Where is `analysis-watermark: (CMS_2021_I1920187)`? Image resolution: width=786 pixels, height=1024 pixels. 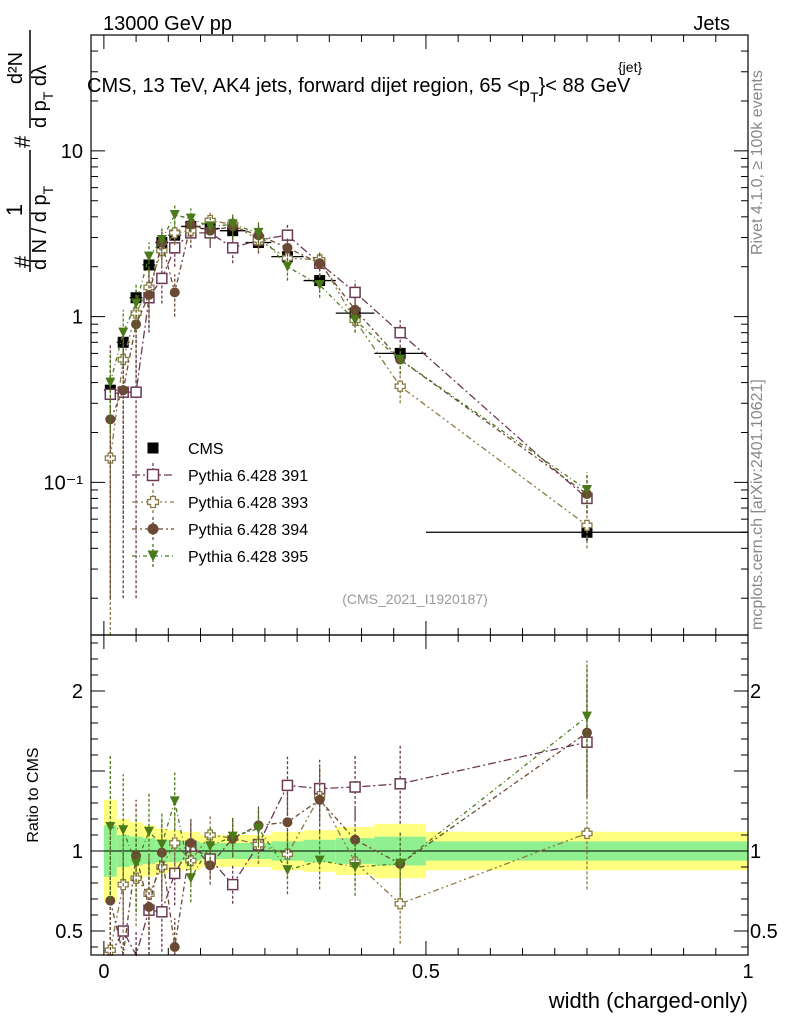
analysis-watermark: (CMS_2021_I1920187) is located at coordinates (415, 599).